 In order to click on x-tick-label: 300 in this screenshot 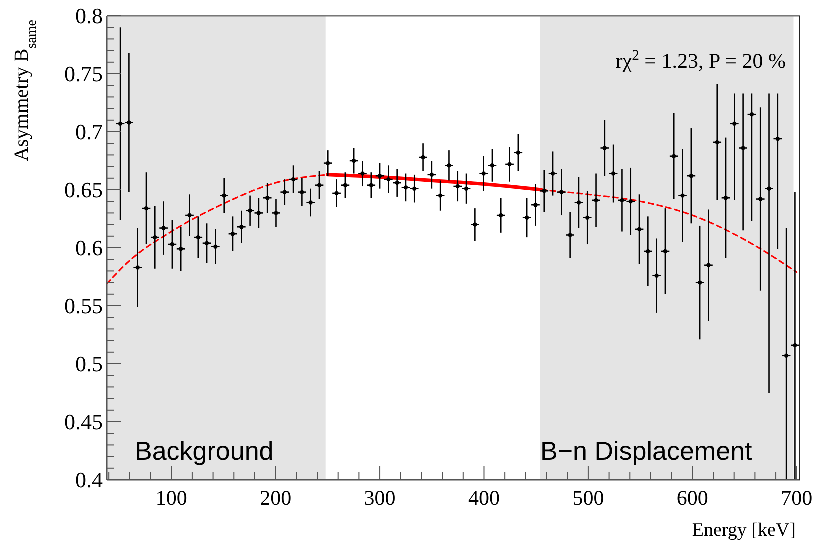, I will do `click(380, 498)`.